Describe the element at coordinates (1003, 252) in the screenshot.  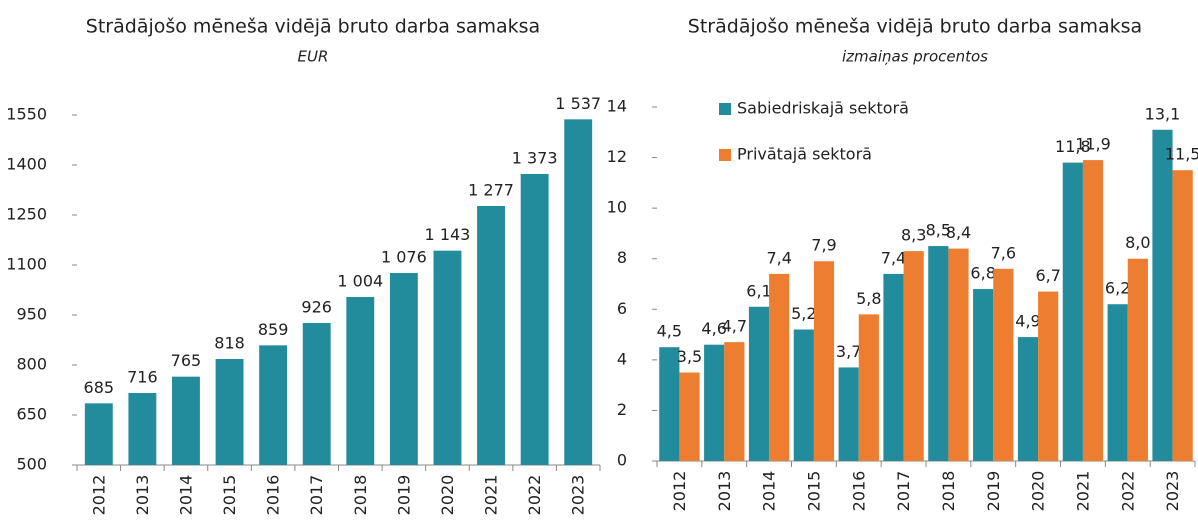
I see `data-label: 7,6` at that location.